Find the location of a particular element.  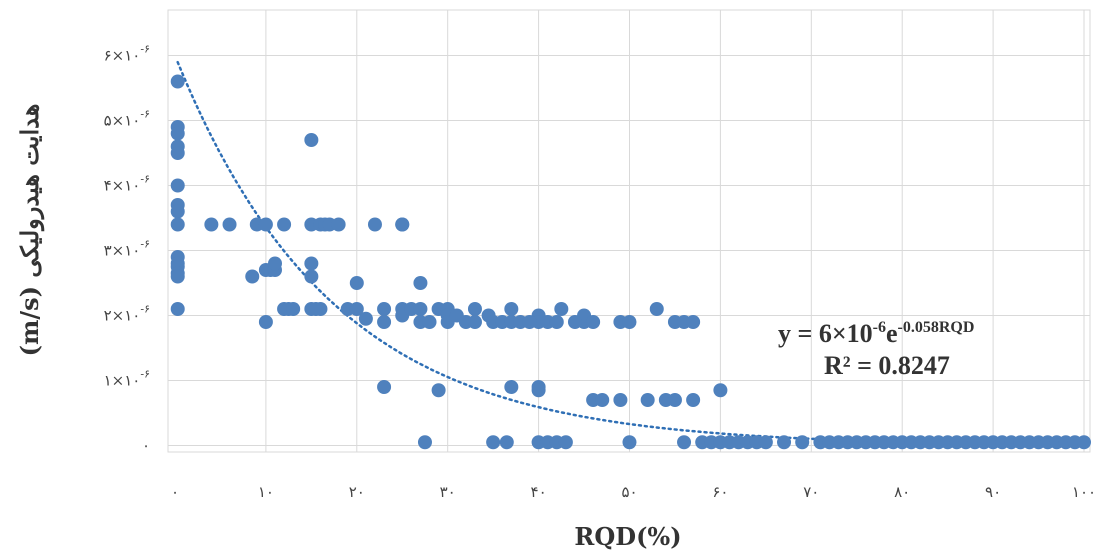

y-tick-label: ۶×۱۰-۶ is located at coordinates (127, 54).